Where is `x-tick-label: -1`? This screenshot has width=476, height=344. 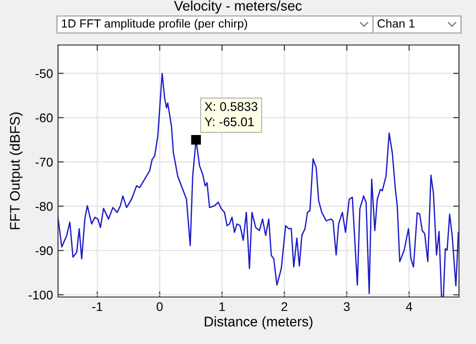 x-tick-label: -1 is located at coordinates (97, 306).